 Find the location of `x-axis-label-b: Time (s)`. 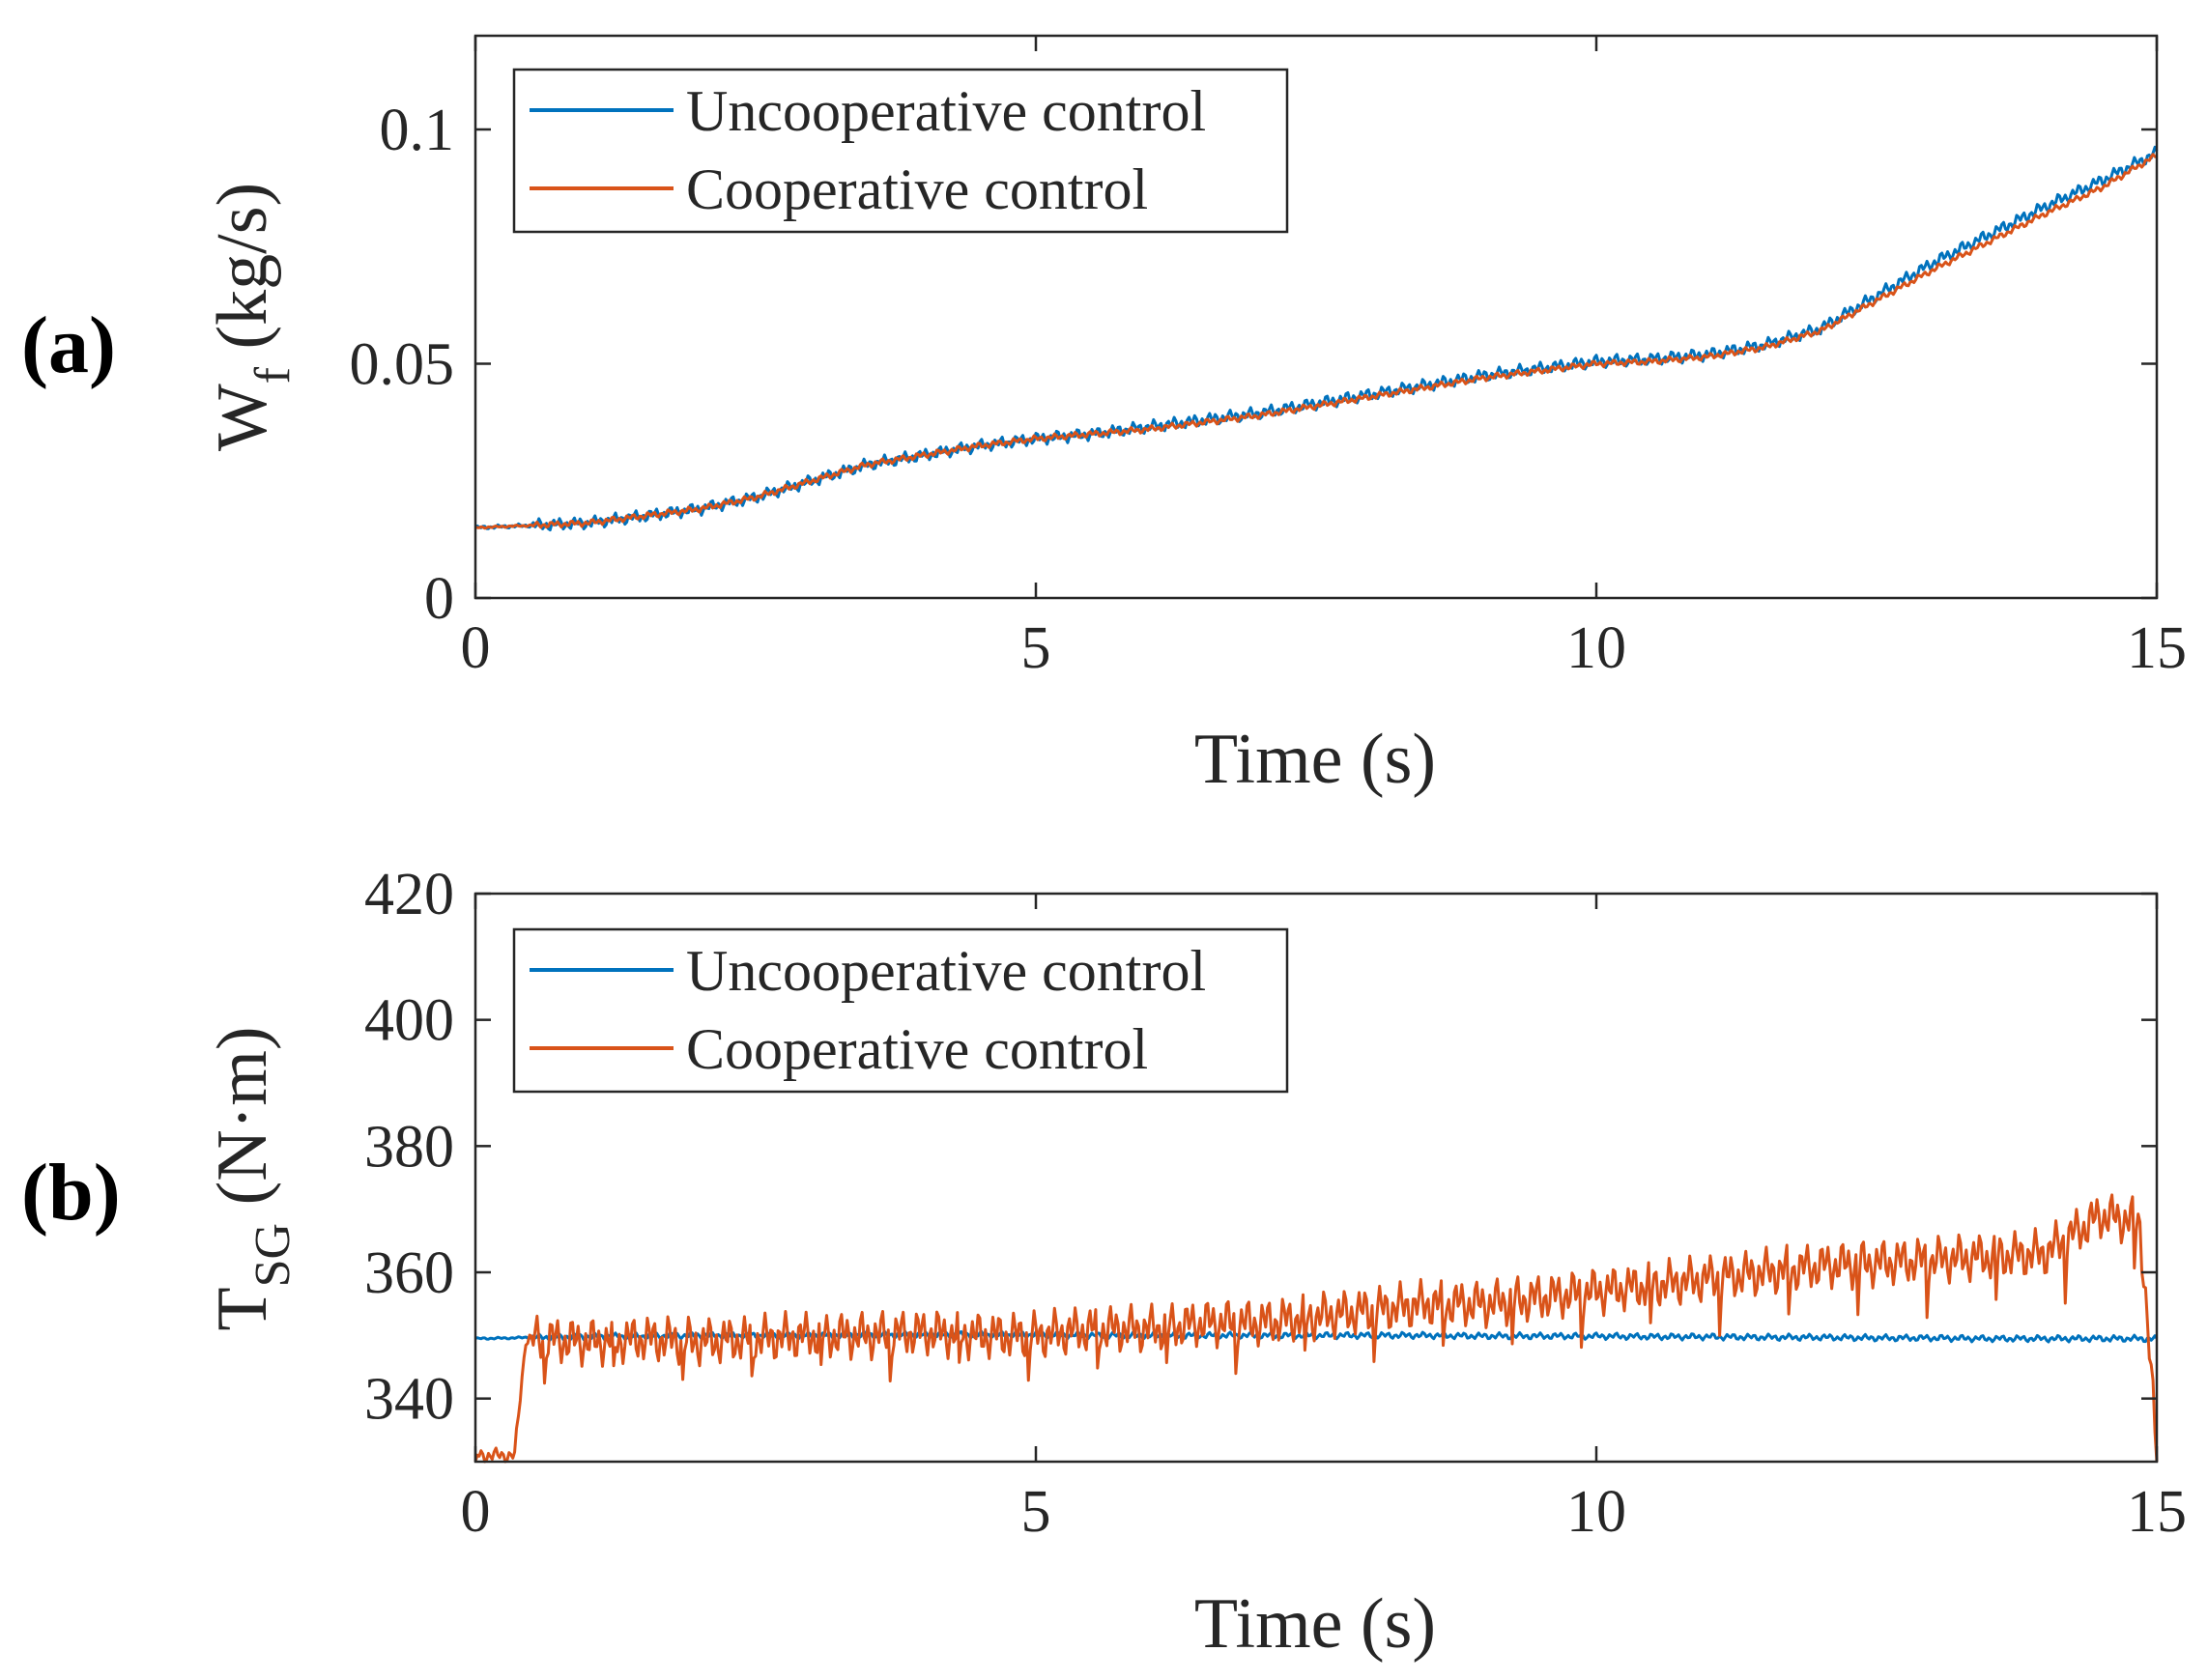

x-axis-label-b: Time (s) is located at coordinates (1315, 1624).